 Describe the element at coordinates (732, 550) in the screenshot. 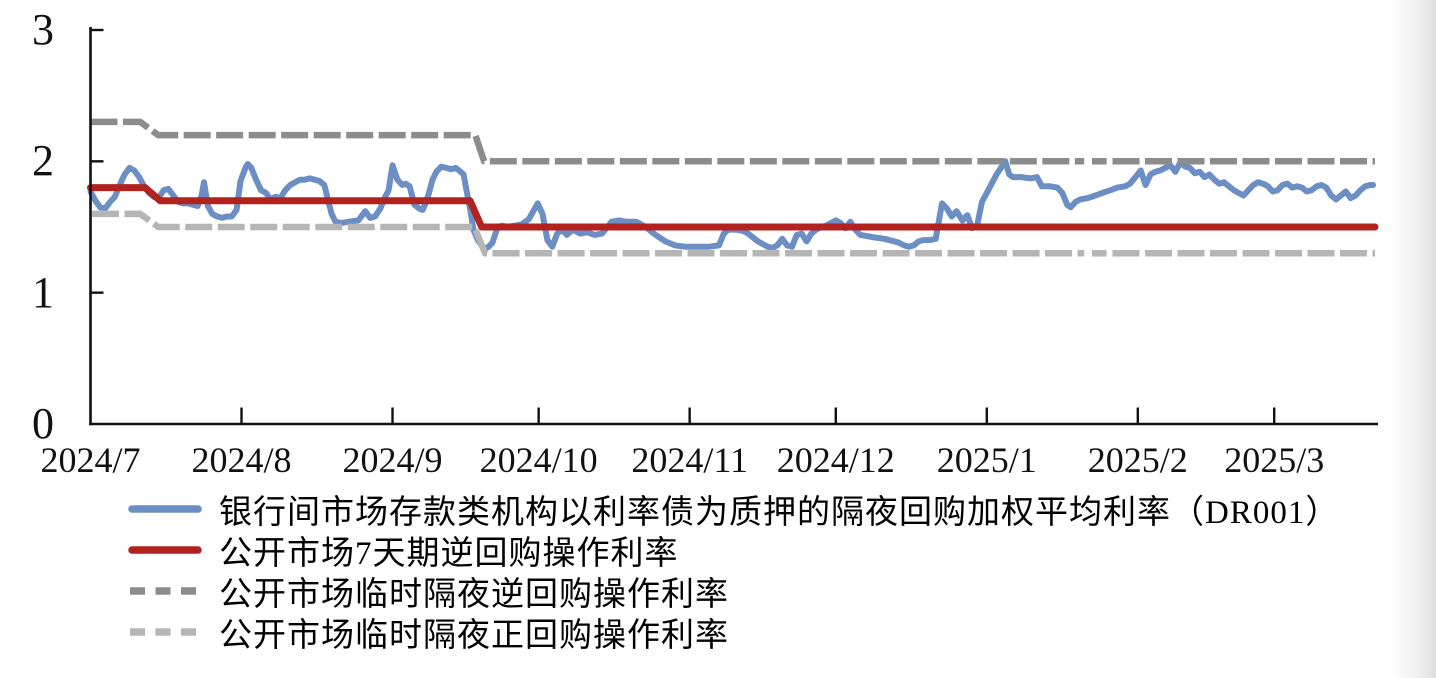

I see `legend-item-1: 公开市场7天期逆回购操作利率` at that location.